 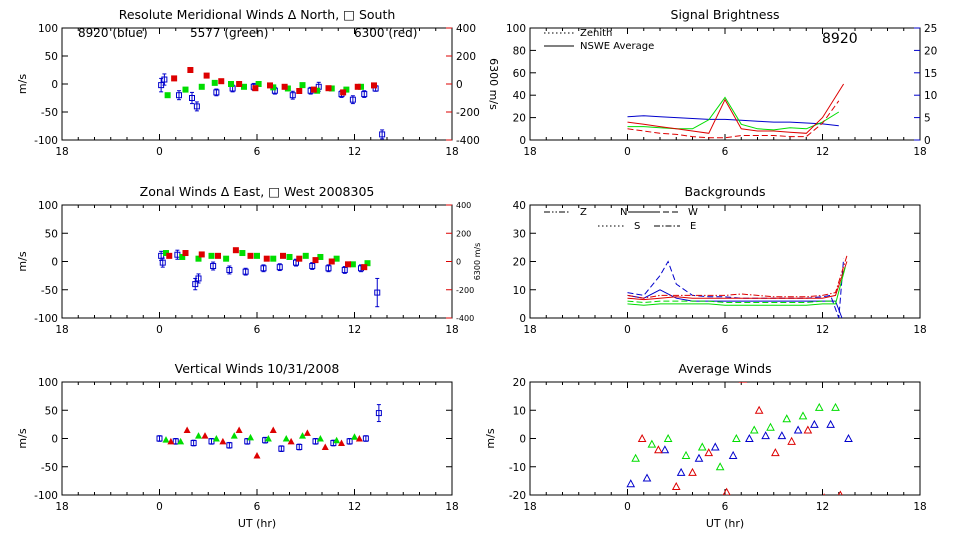 What do you see at coordinates (725, 14) in the screenshot?
I see `chart-title: Signal Brightness` at bounding box center [725, 14].